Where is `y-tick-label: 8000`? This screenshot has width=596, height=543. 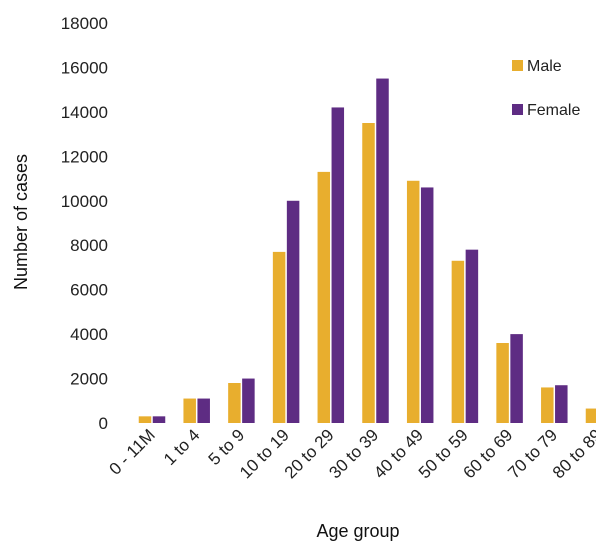 y-tick-label: 8000 is located at coordinates (89, 245).